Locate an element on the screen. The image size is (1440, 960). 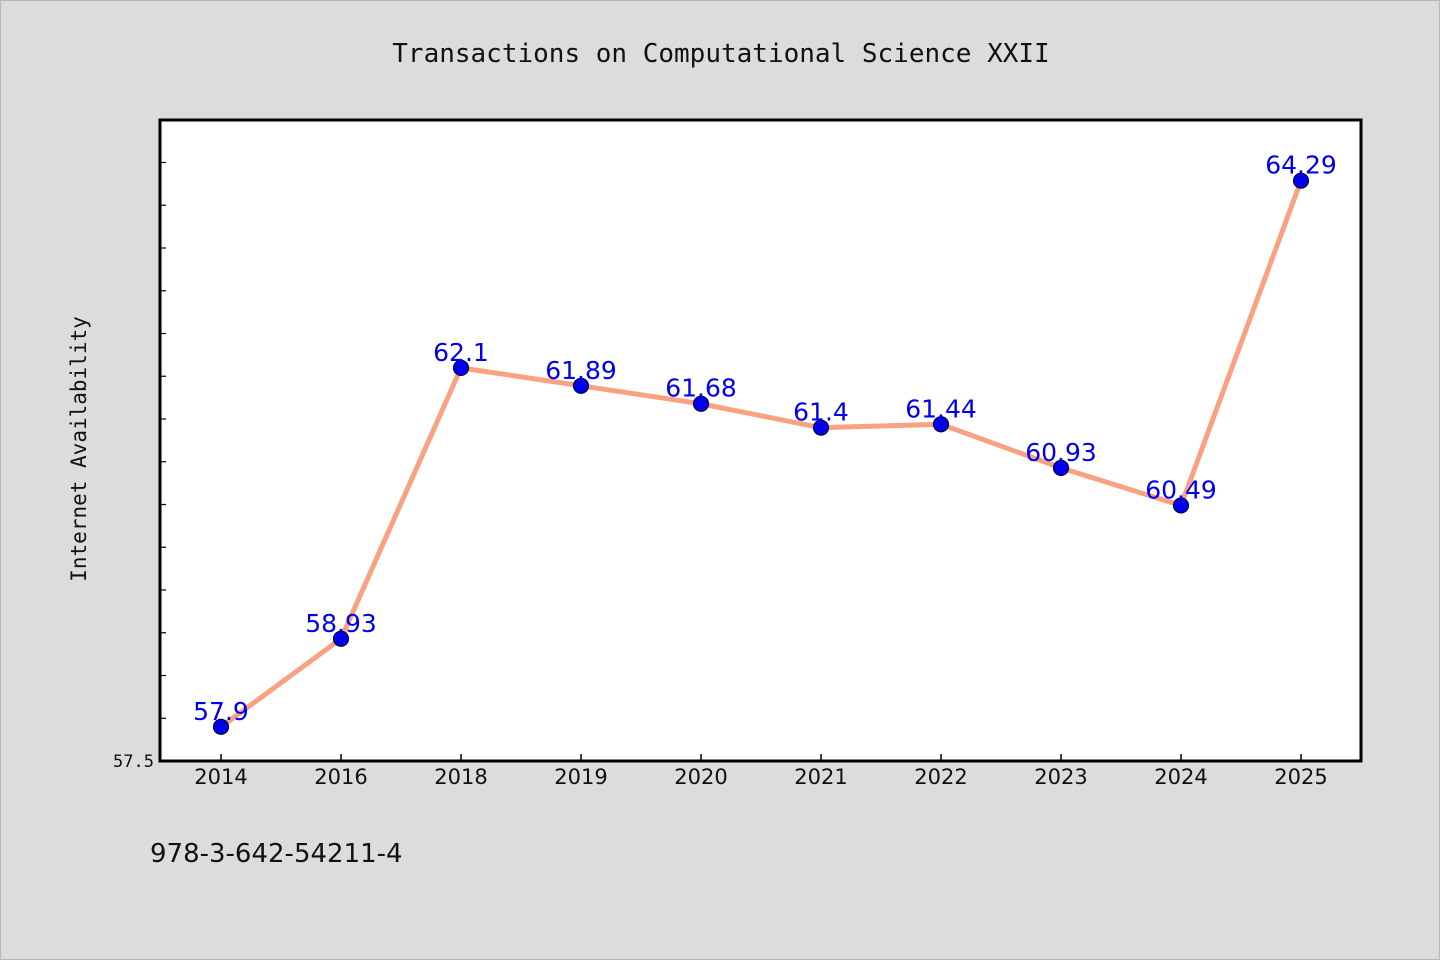
x-tick-label-2020: 2020 is located at coordinates (700, 777).